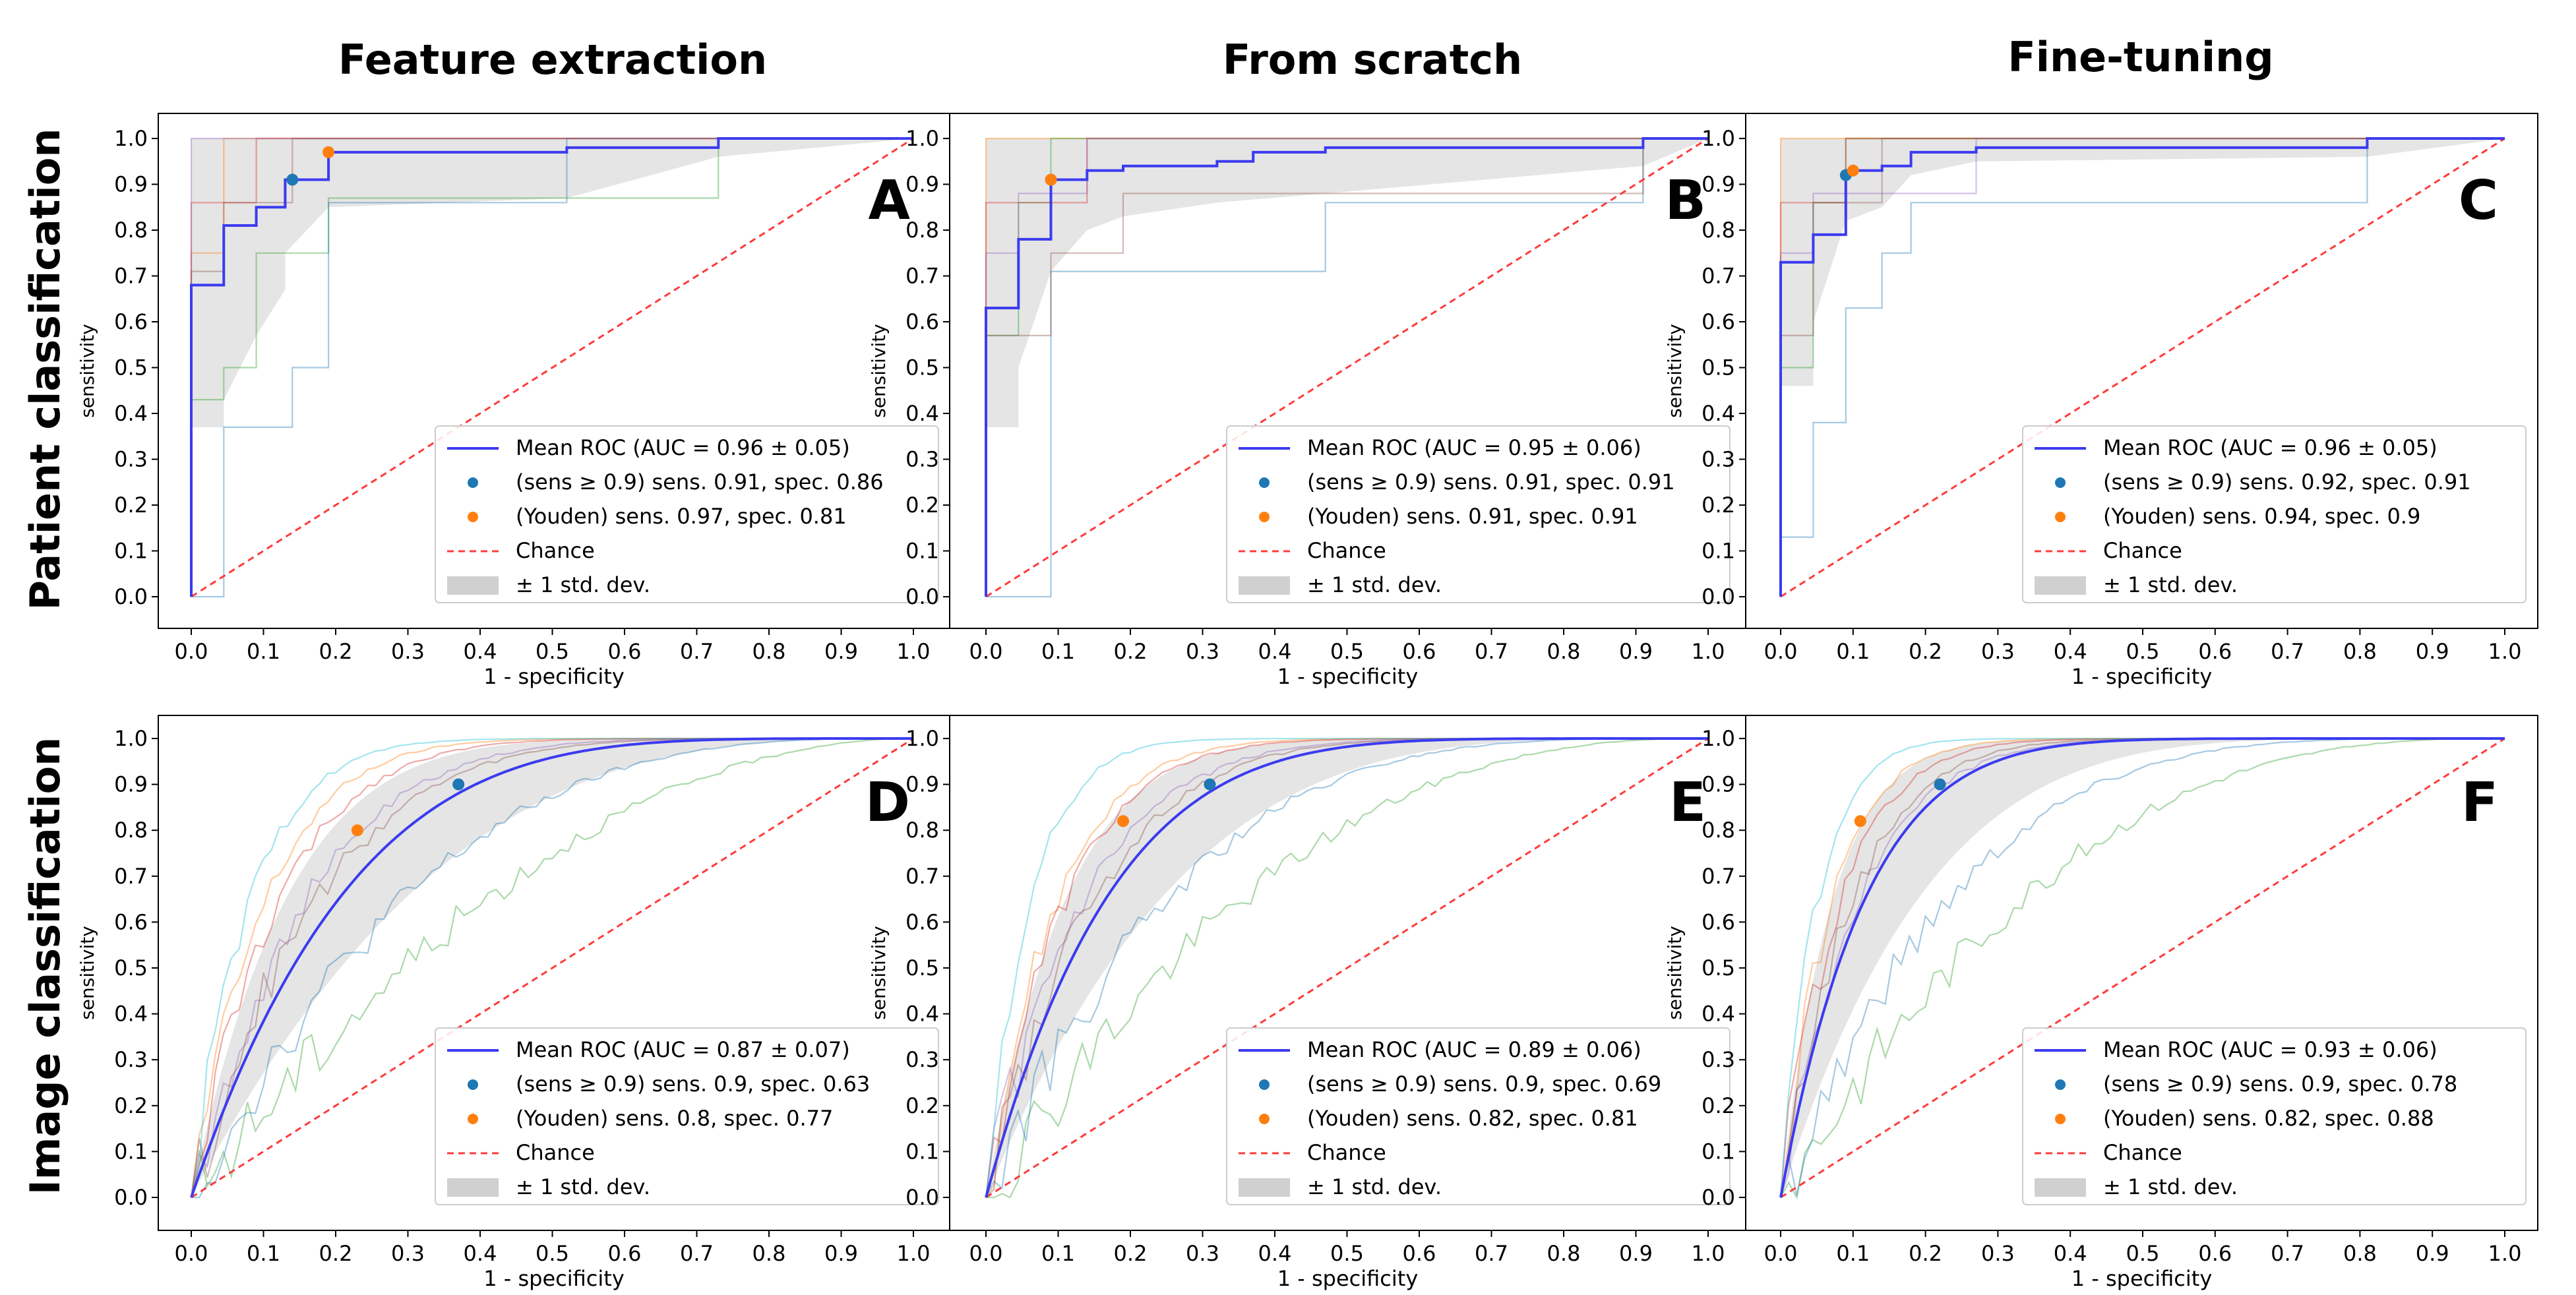  What do you see at coordinates (922, 784) in the screenshot?
I see `y-tick-label: 0.9` at bounding box center [922, 784].